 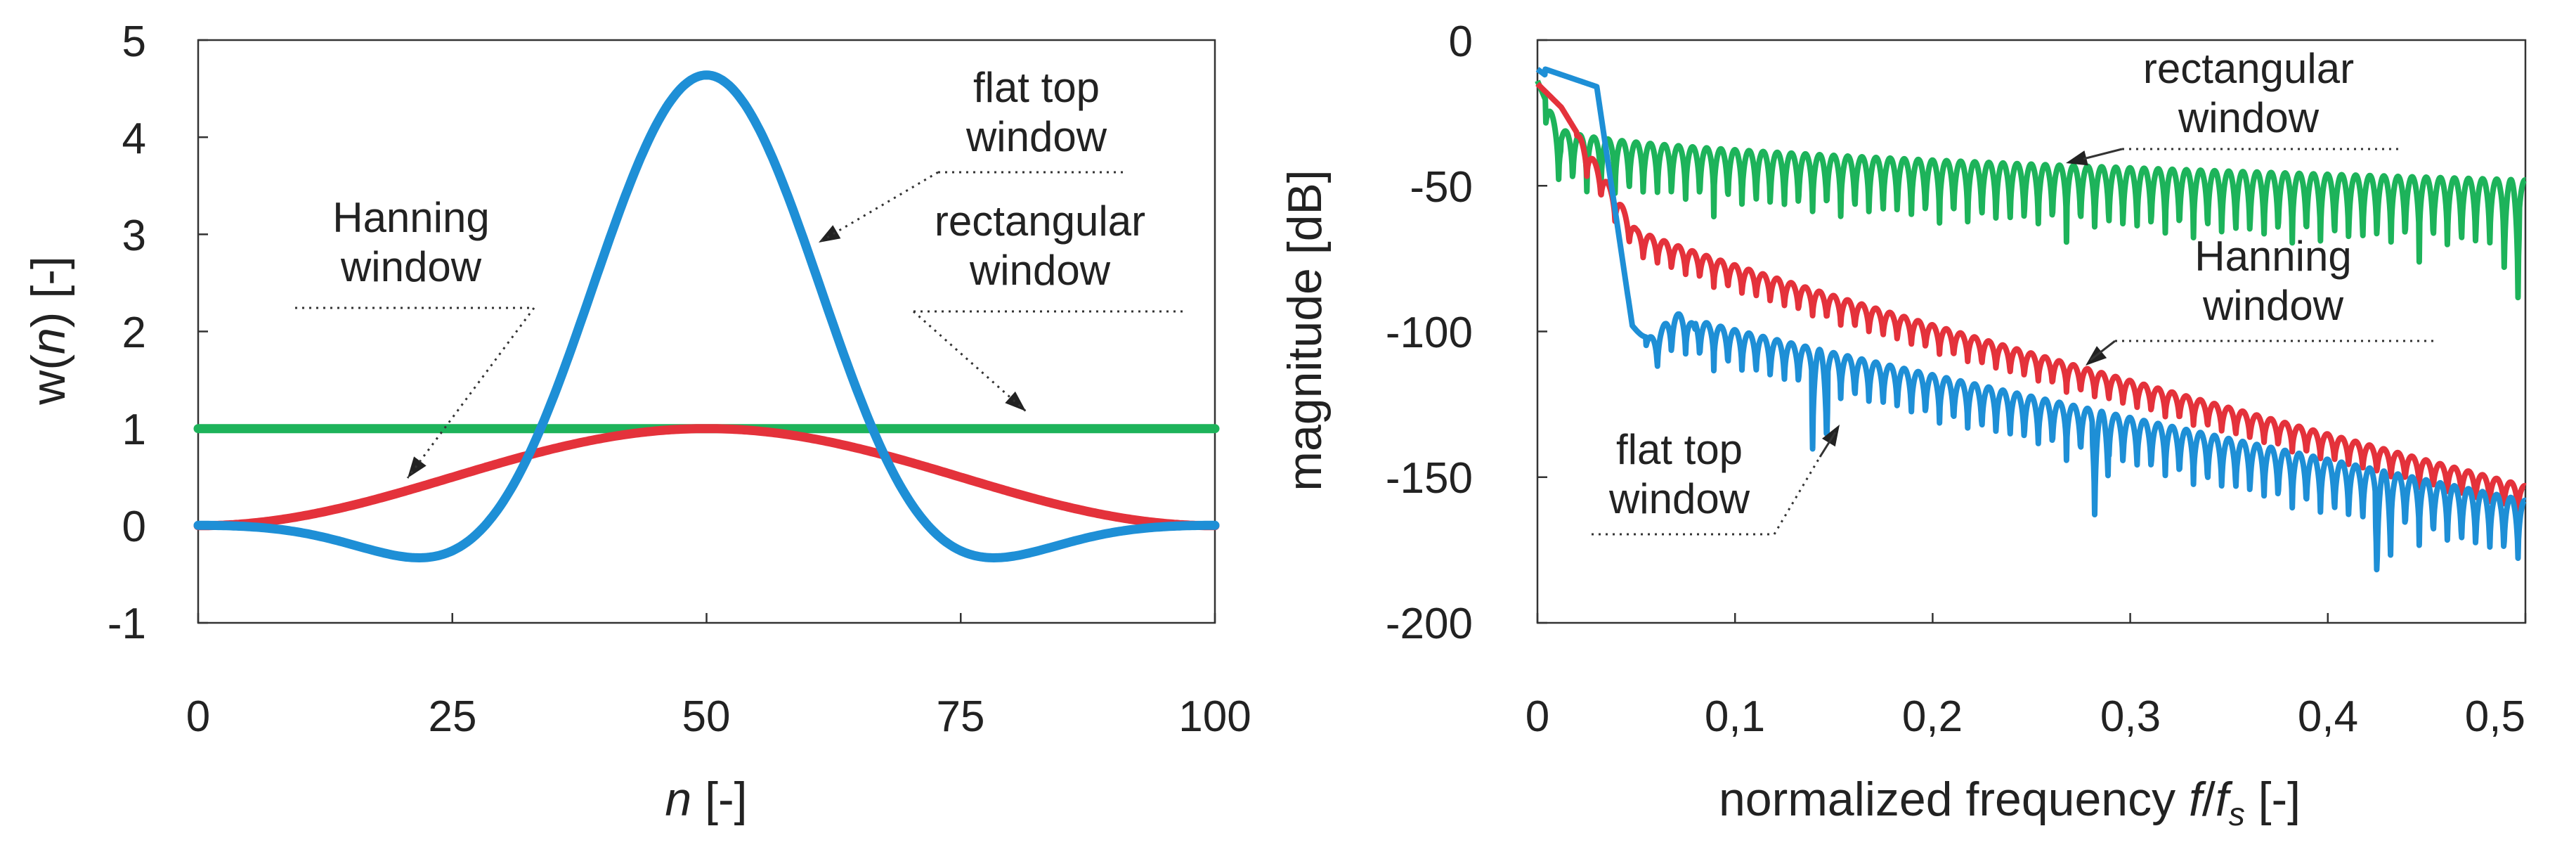 I want to click on left-series-line-hanning, so click(x=706, y=478).